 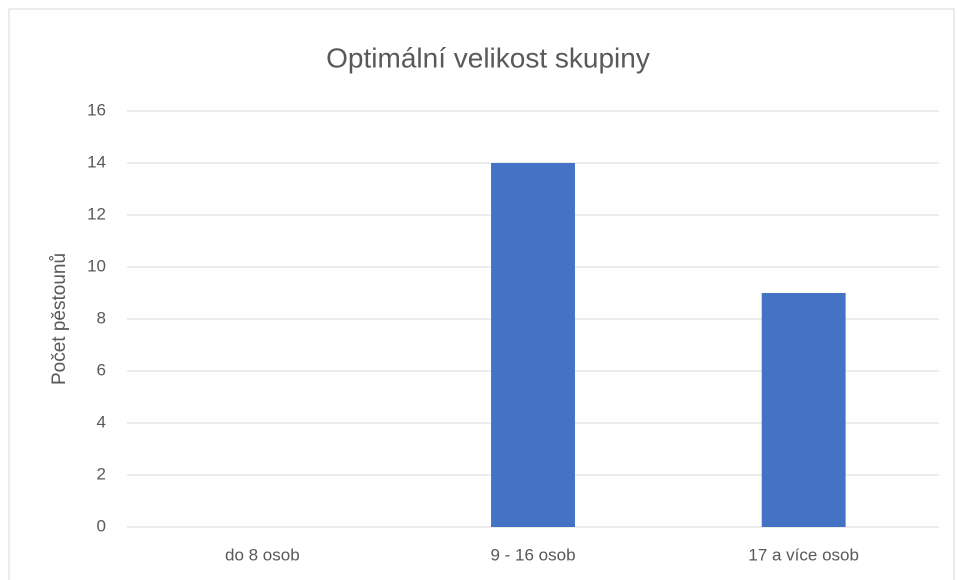 I want to click on y-tick-label: 10, so click(x=96, y=265).